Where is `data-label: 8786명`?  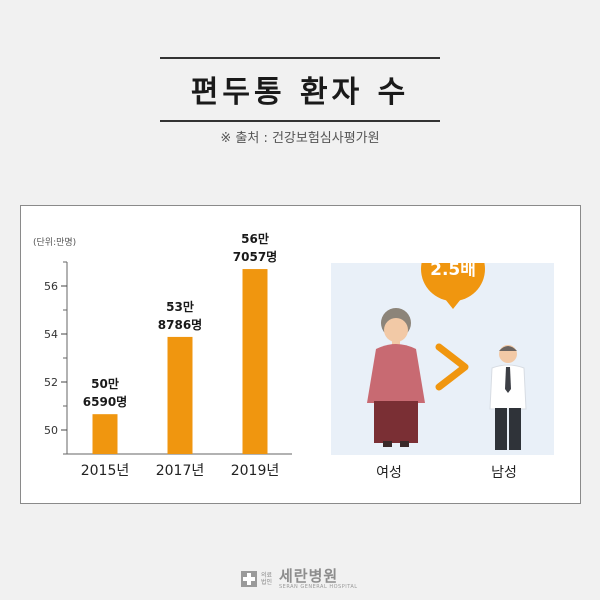
data-label: 8786명 is located at coordinates (180, 325).